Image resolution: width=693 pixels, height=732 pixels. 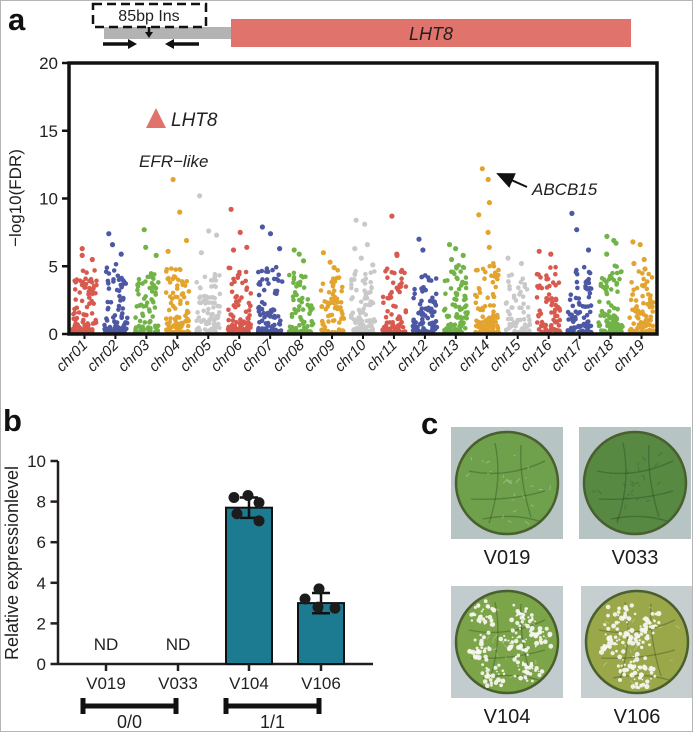 I want to click on chromosome-tick-label: chr01, so click(x=72, y=356).